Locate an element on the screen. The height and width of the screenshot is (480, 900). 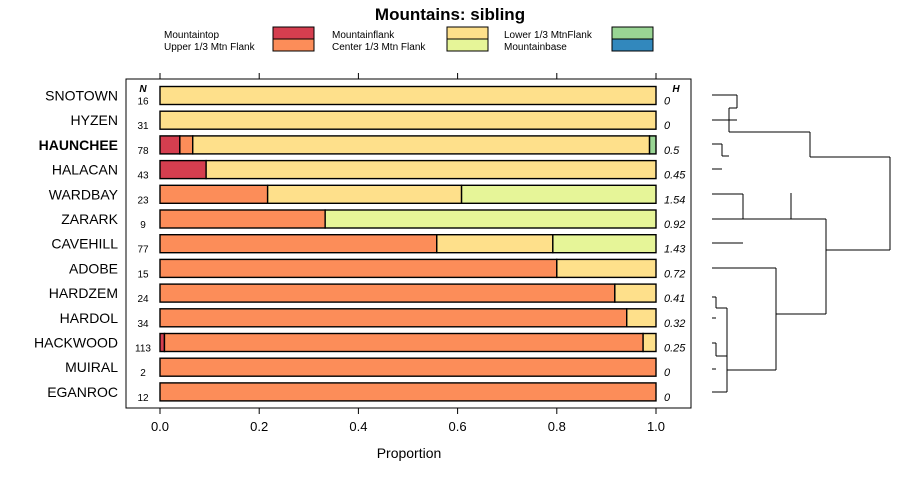
row-h: 0.32 is located at coordinates (674, 324).